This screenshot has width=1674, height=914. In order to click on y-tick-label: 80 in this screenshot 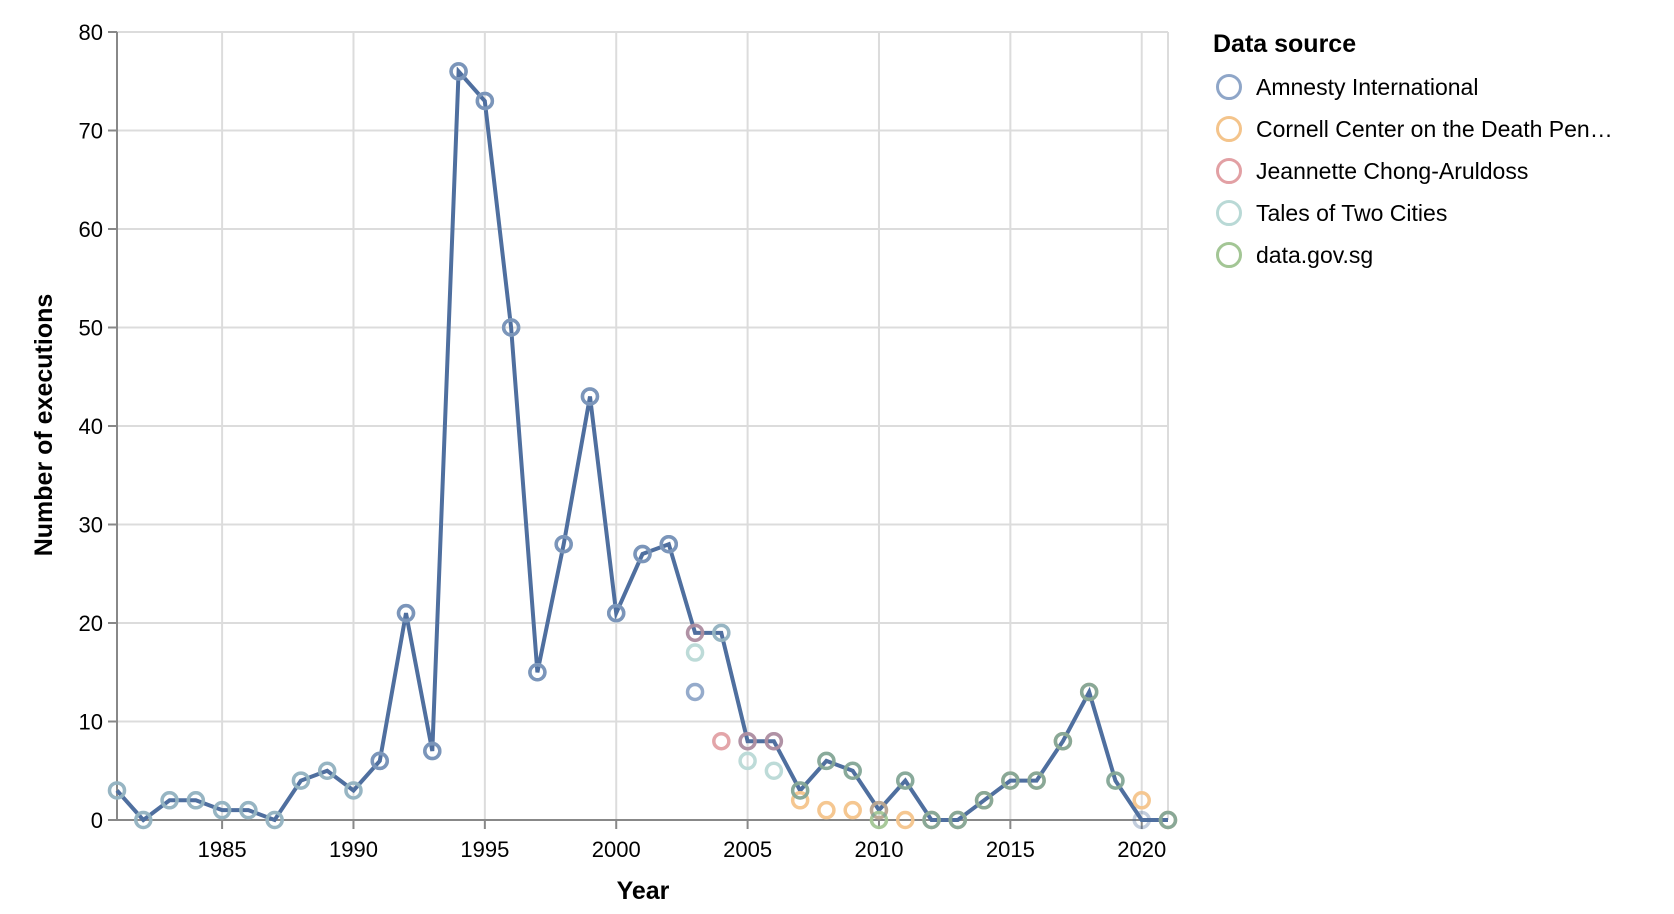, I will do `click(91, 32)`.